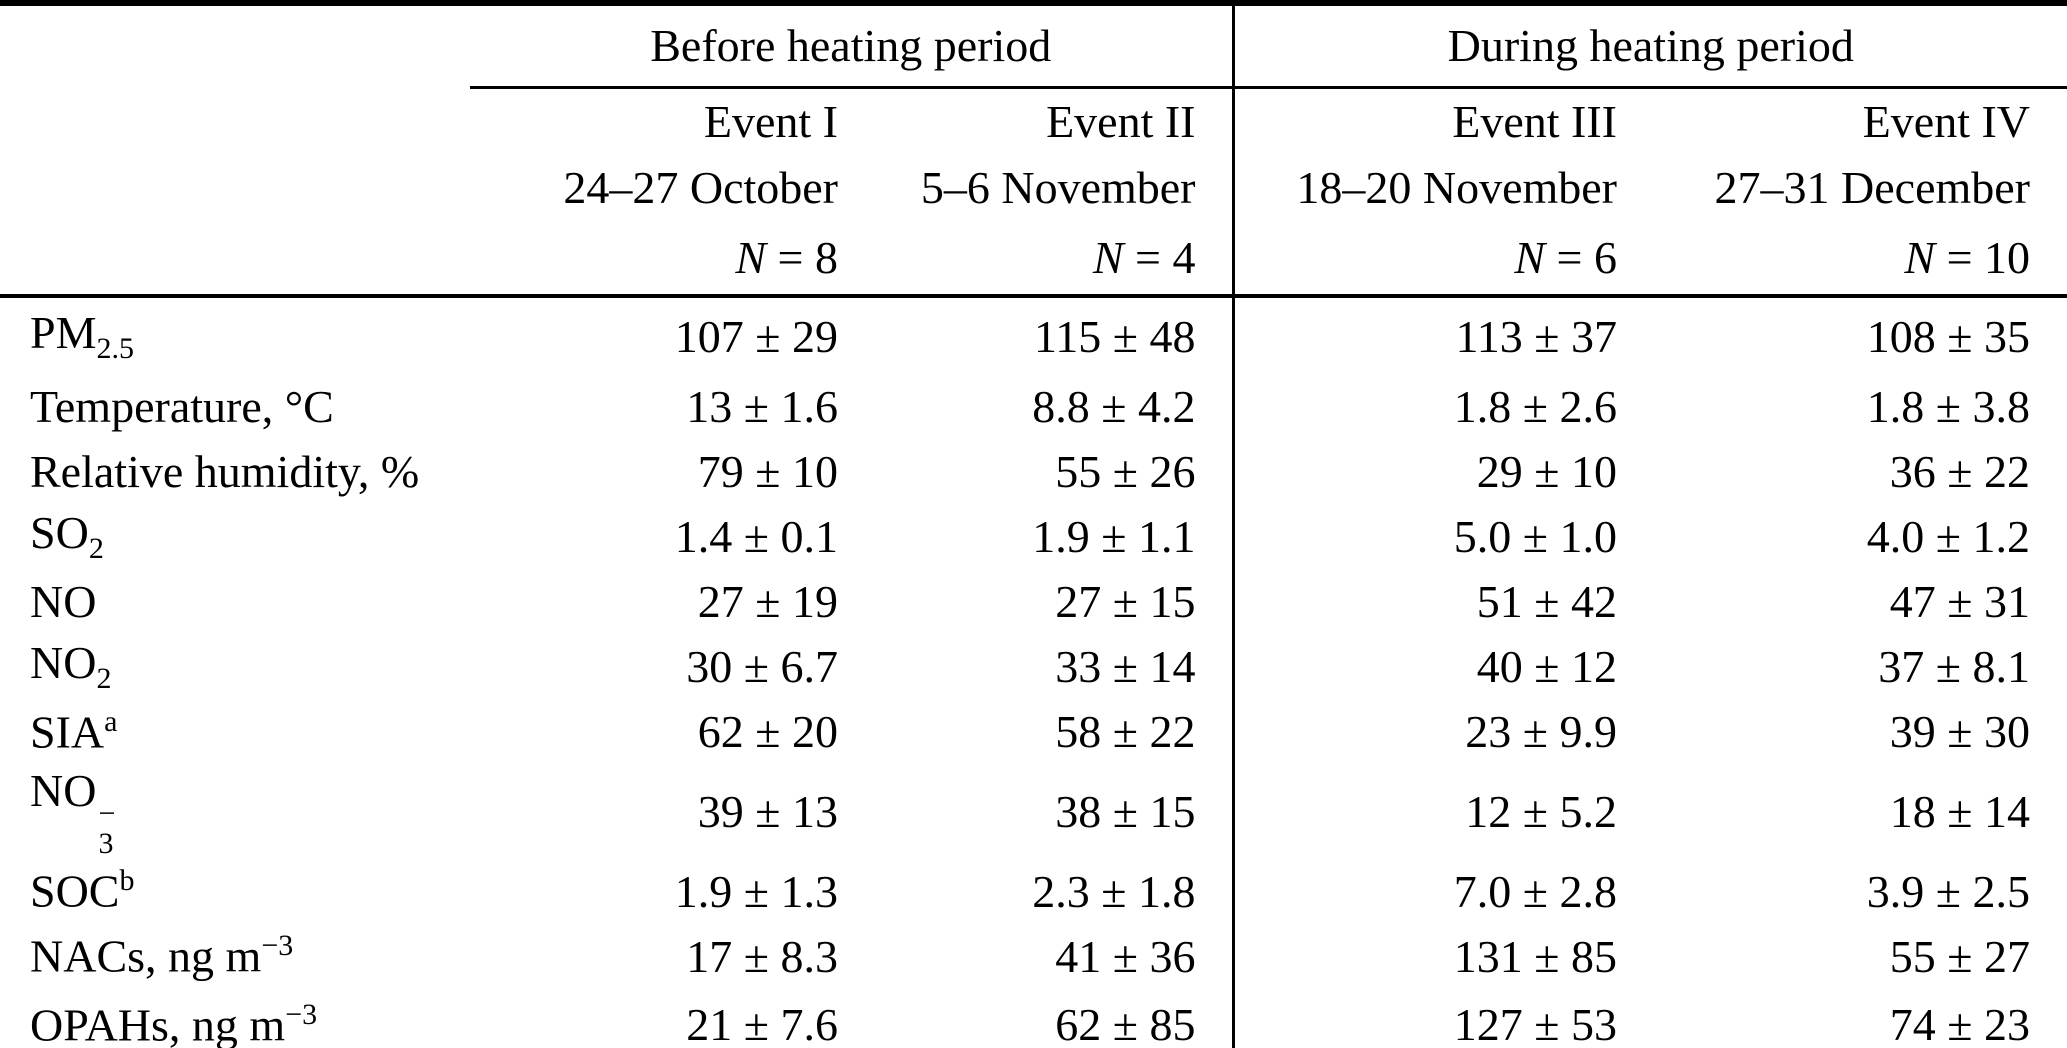 The height and width of the screenshot is (1048, 2067). What do you see at coordinates (1114, 536) in the screenshot?
I see `value-cell: 1.9 ± 1.1` at bounding box center [1114, 536].